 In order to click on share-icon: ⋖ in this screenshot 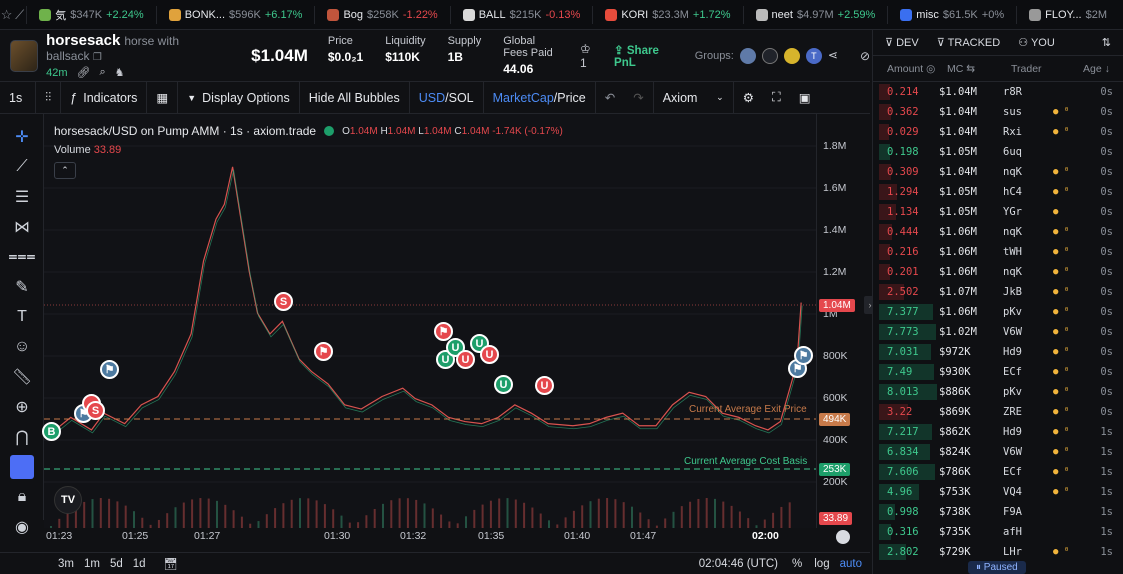, I will do `click(832, 54)`.